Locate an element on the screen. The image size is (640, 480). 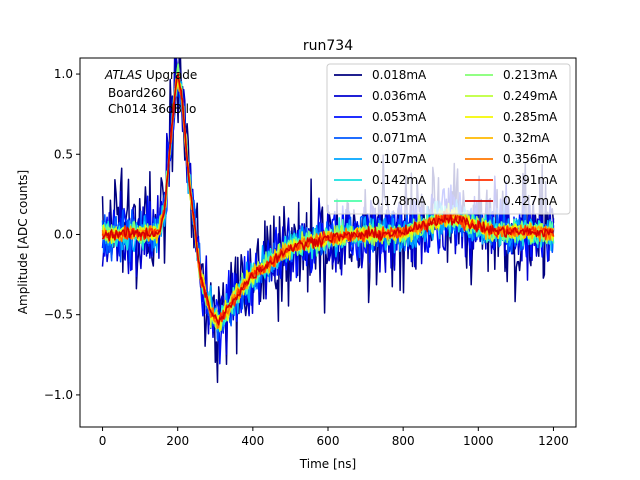
legend-box is located at coordinates (448, 139).